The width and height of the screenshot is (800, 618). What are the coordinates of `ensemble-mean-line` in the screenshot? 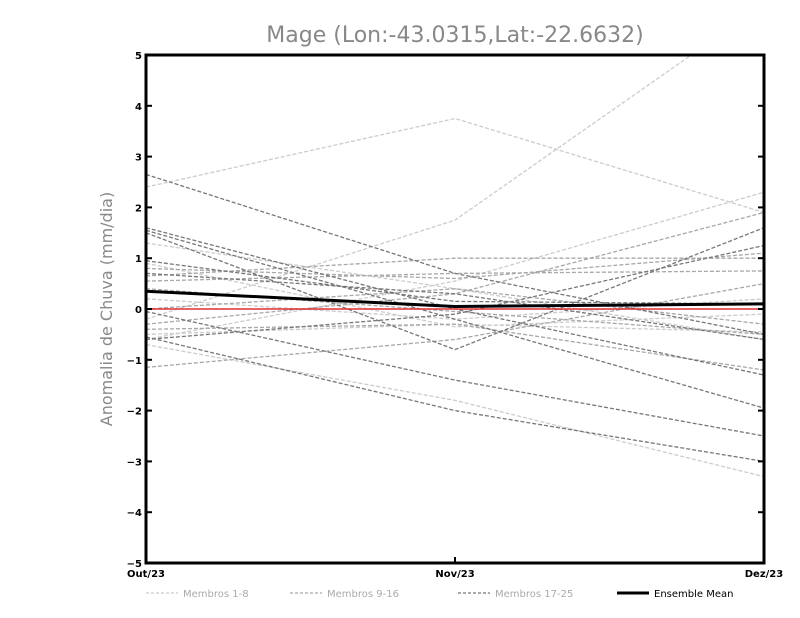 It's located at (455, 299).